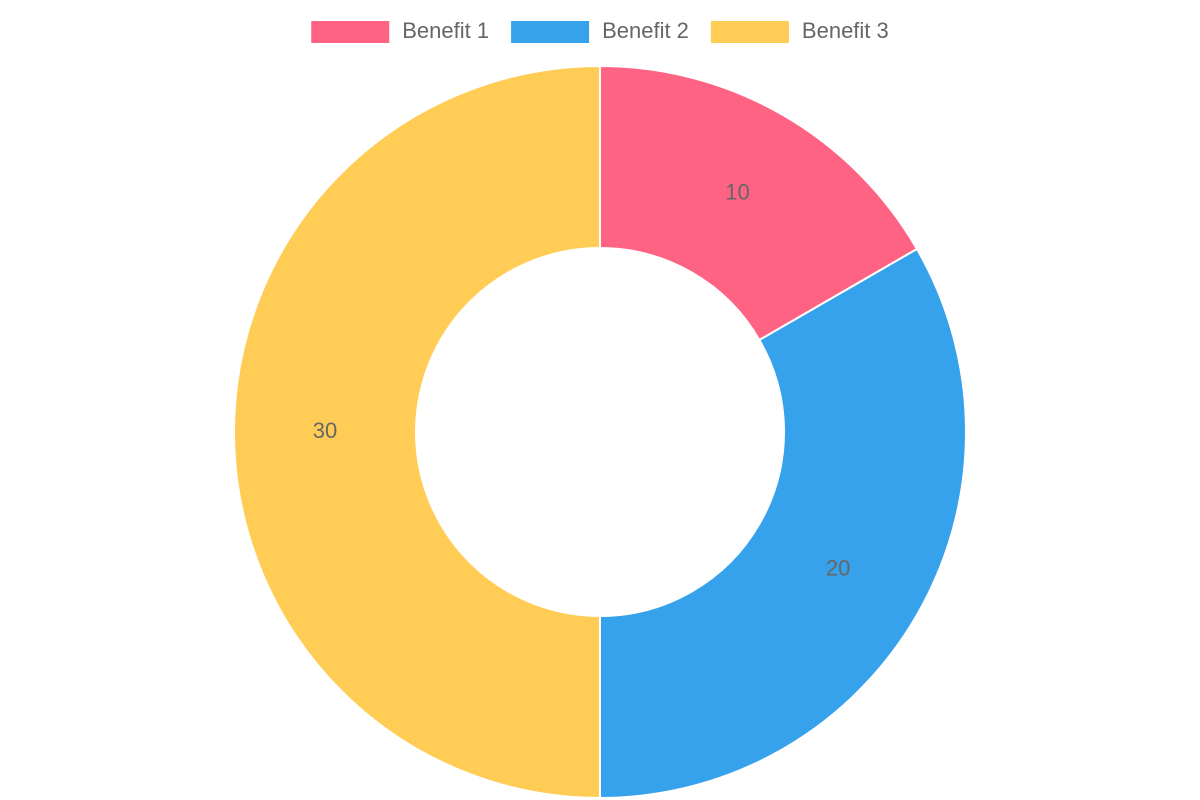 The height and width of the screenshot is (800, 1200). Describe the element at coordinates (600, 30) in the screenshot. I see `legend: Benefit 1 Benefit 2 Benefit 3` at that location.